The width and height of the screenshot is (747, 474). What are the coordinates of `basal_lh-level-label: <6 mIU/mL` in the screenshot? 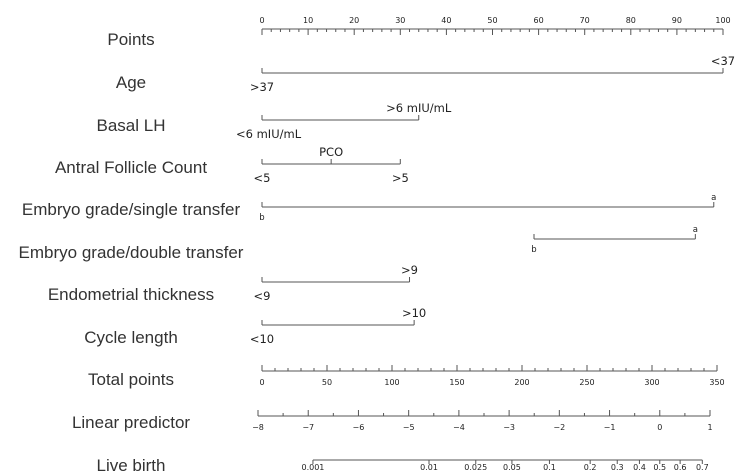 It's located at (269, 134).